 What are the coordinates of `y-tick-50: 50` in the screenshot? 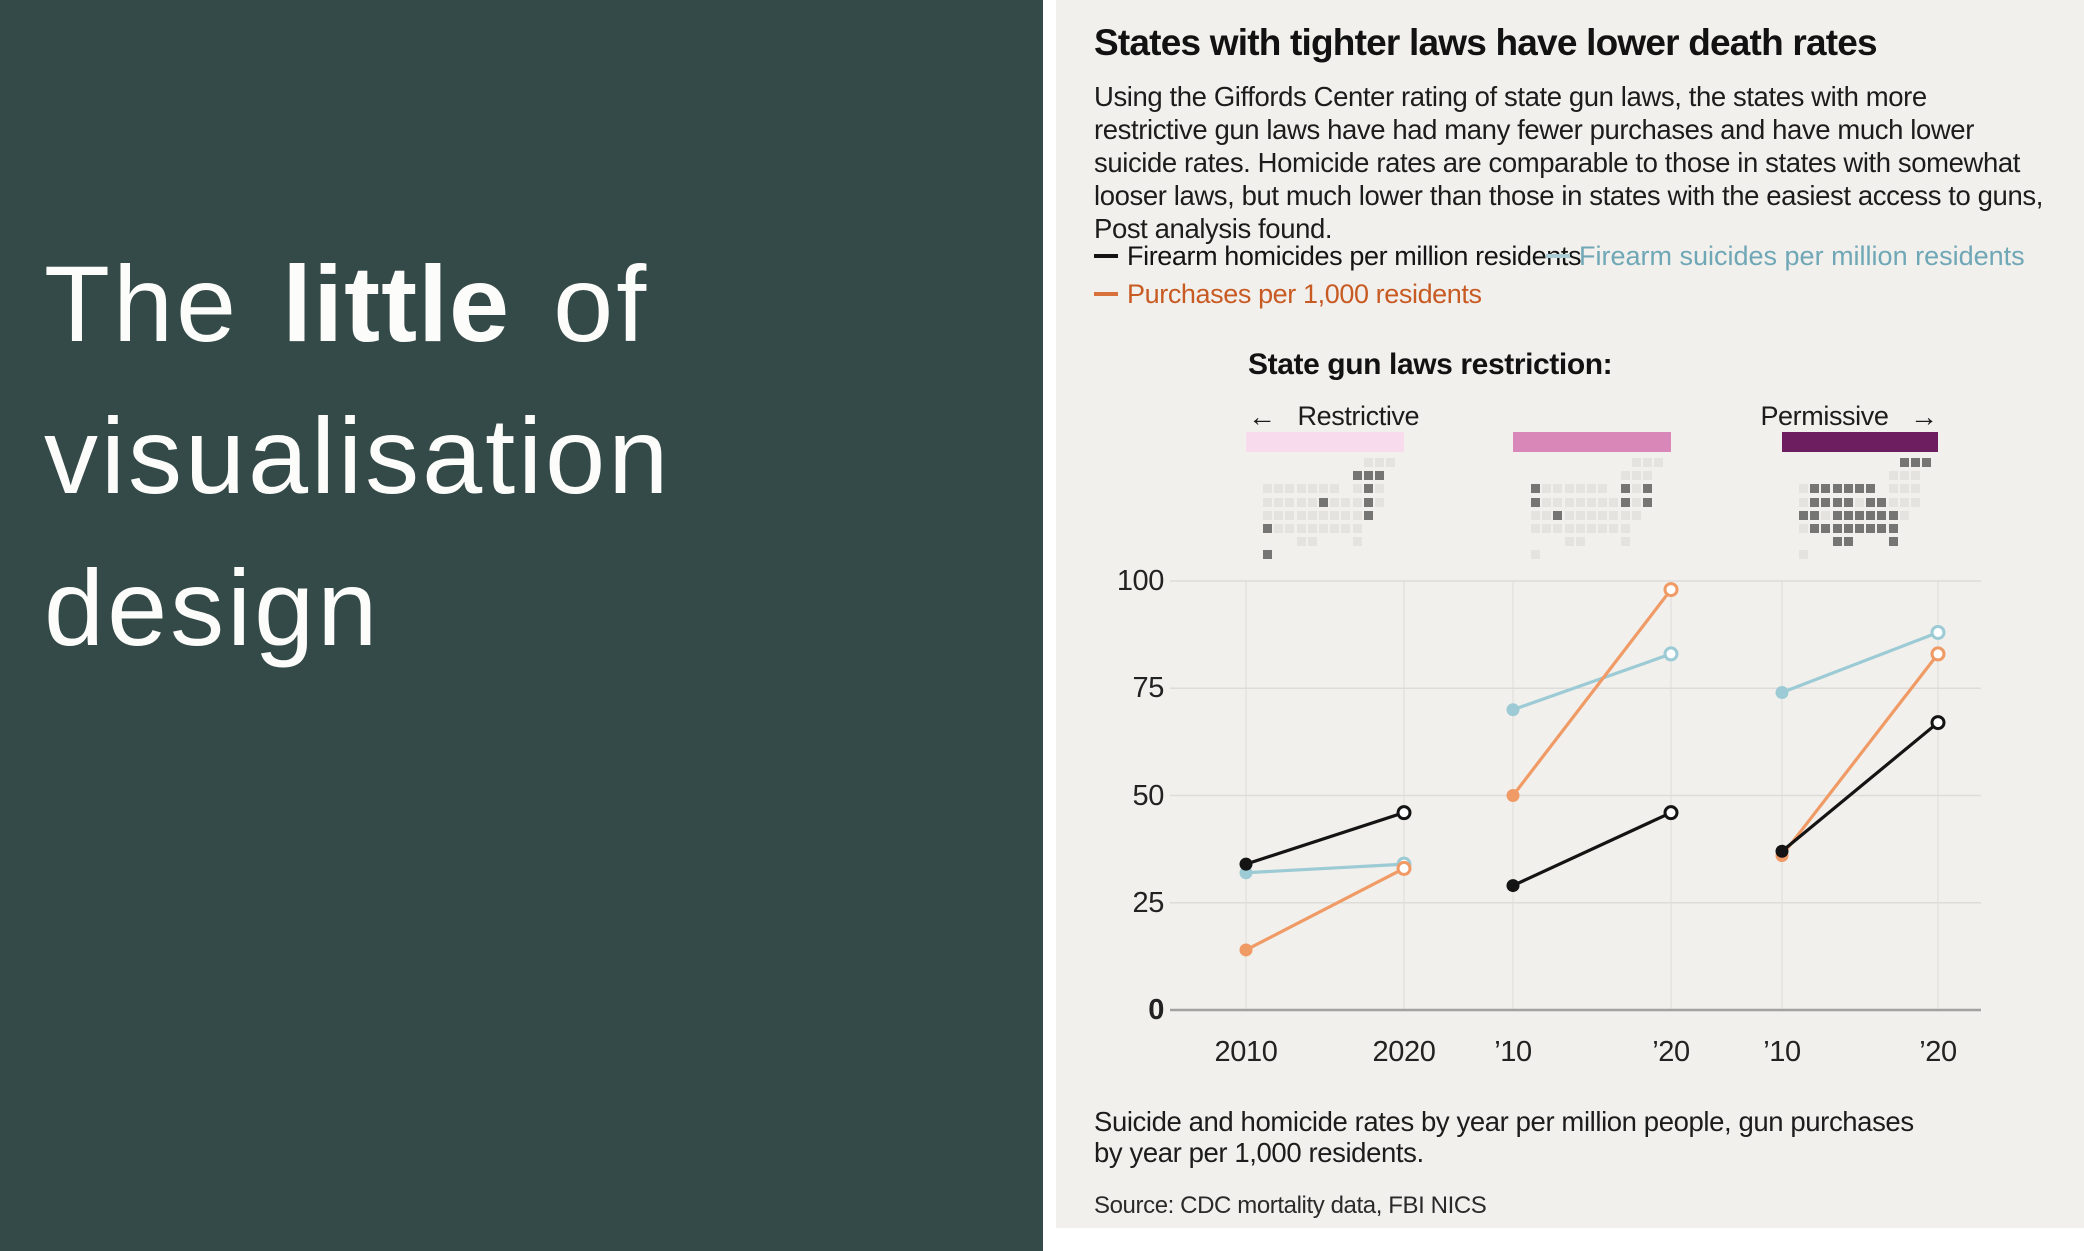 It's located at (1148, 795).